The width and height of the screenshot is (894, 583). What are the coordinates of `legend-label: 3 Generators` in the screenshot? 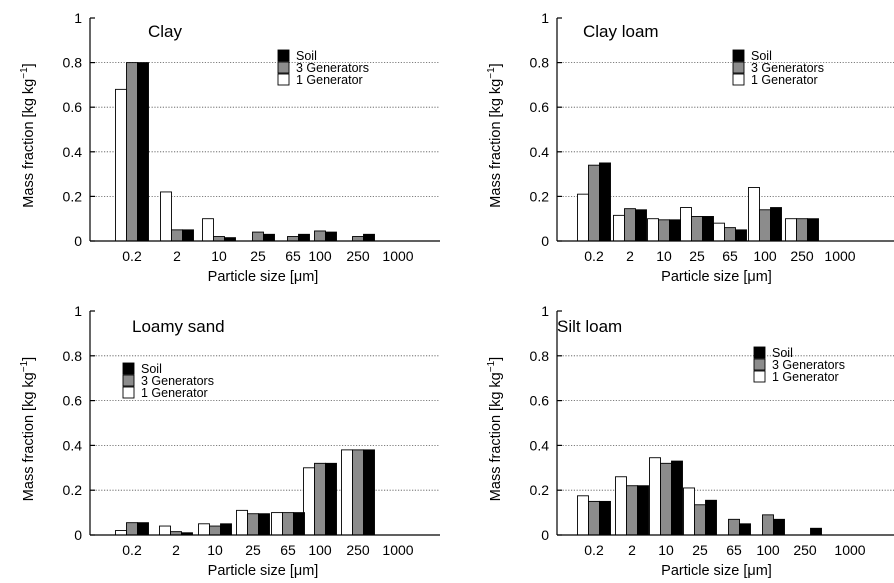 It's located at (177, 381).